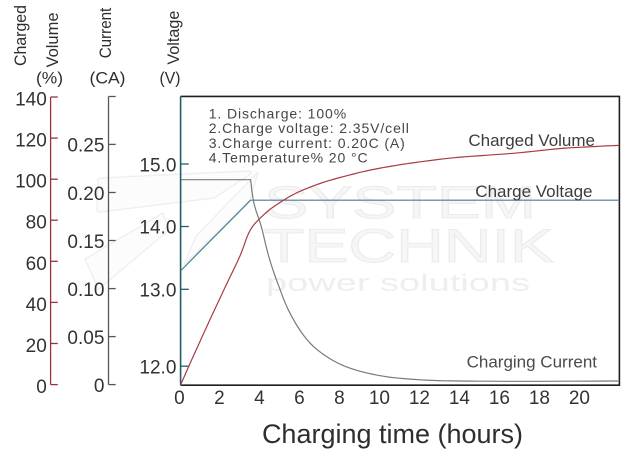 The height and width of the screenshot is (461, 636). I want to click on svg-text: 0.15, so click(85, 242).